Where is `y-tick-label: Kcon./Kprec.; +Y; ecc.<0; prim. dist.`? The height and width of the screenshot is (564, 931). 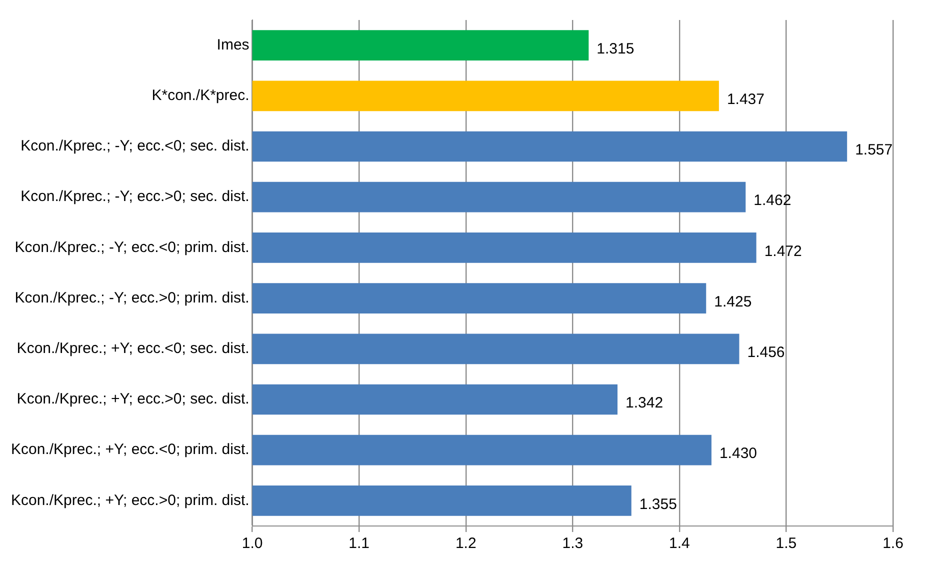 y-tick-label: Kcon./Kprec.; +Y; ecc.<0; prim. dist. is located at coordinates (130, 449).